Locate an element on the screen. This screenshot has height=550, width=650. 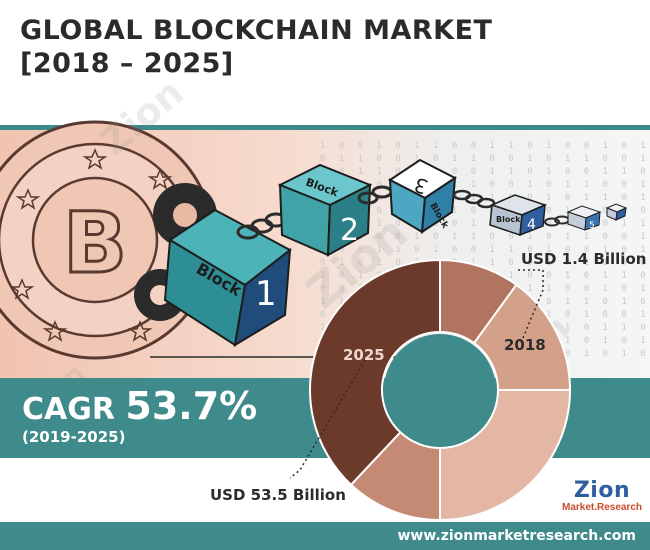
logo-sub-text: Market.Research is located at coordinates (602, 507).